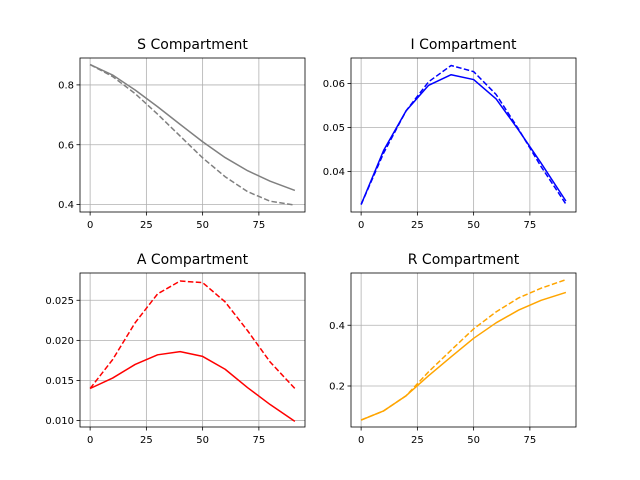 The height and width of the screenshot is (480, 640). I want to click on a-compartment-plot-area, so click(192, 350).